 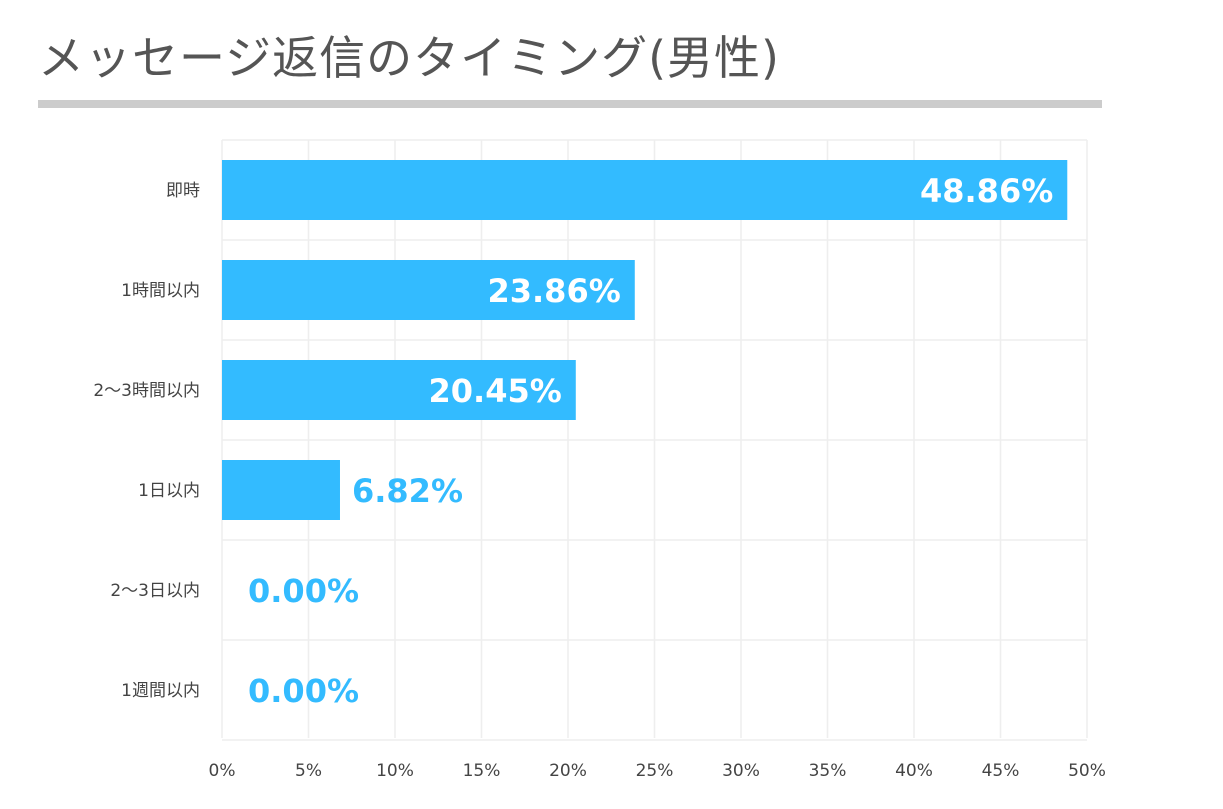 I want to click on value-label: 23.86%, so click(x=553, y=291).